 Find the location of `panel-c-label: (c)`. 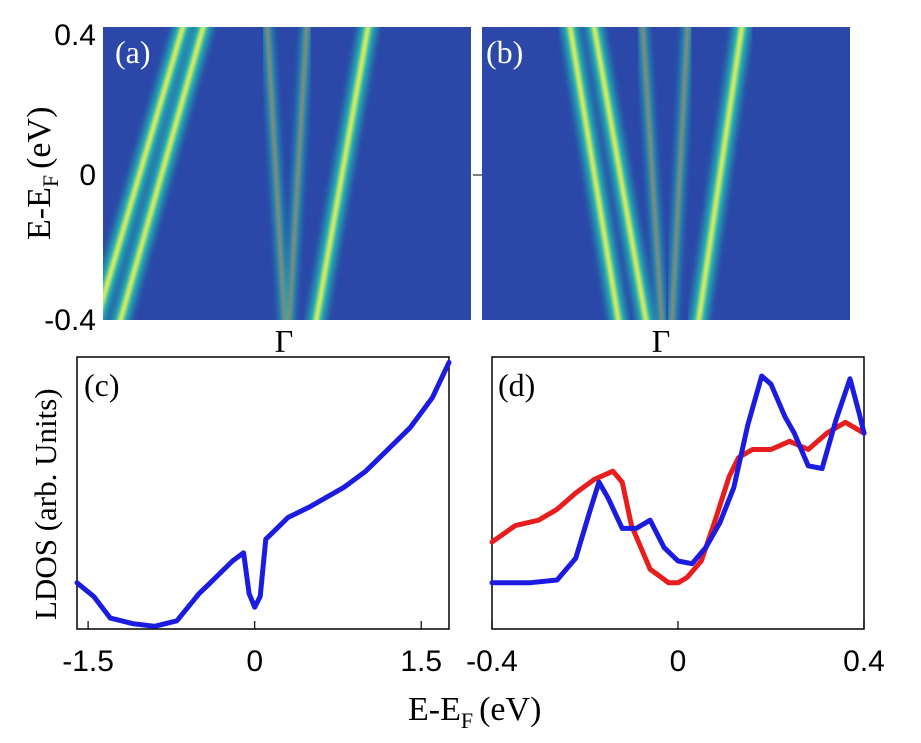

panel-c-label: (c) is located at coordinates (102, 385).